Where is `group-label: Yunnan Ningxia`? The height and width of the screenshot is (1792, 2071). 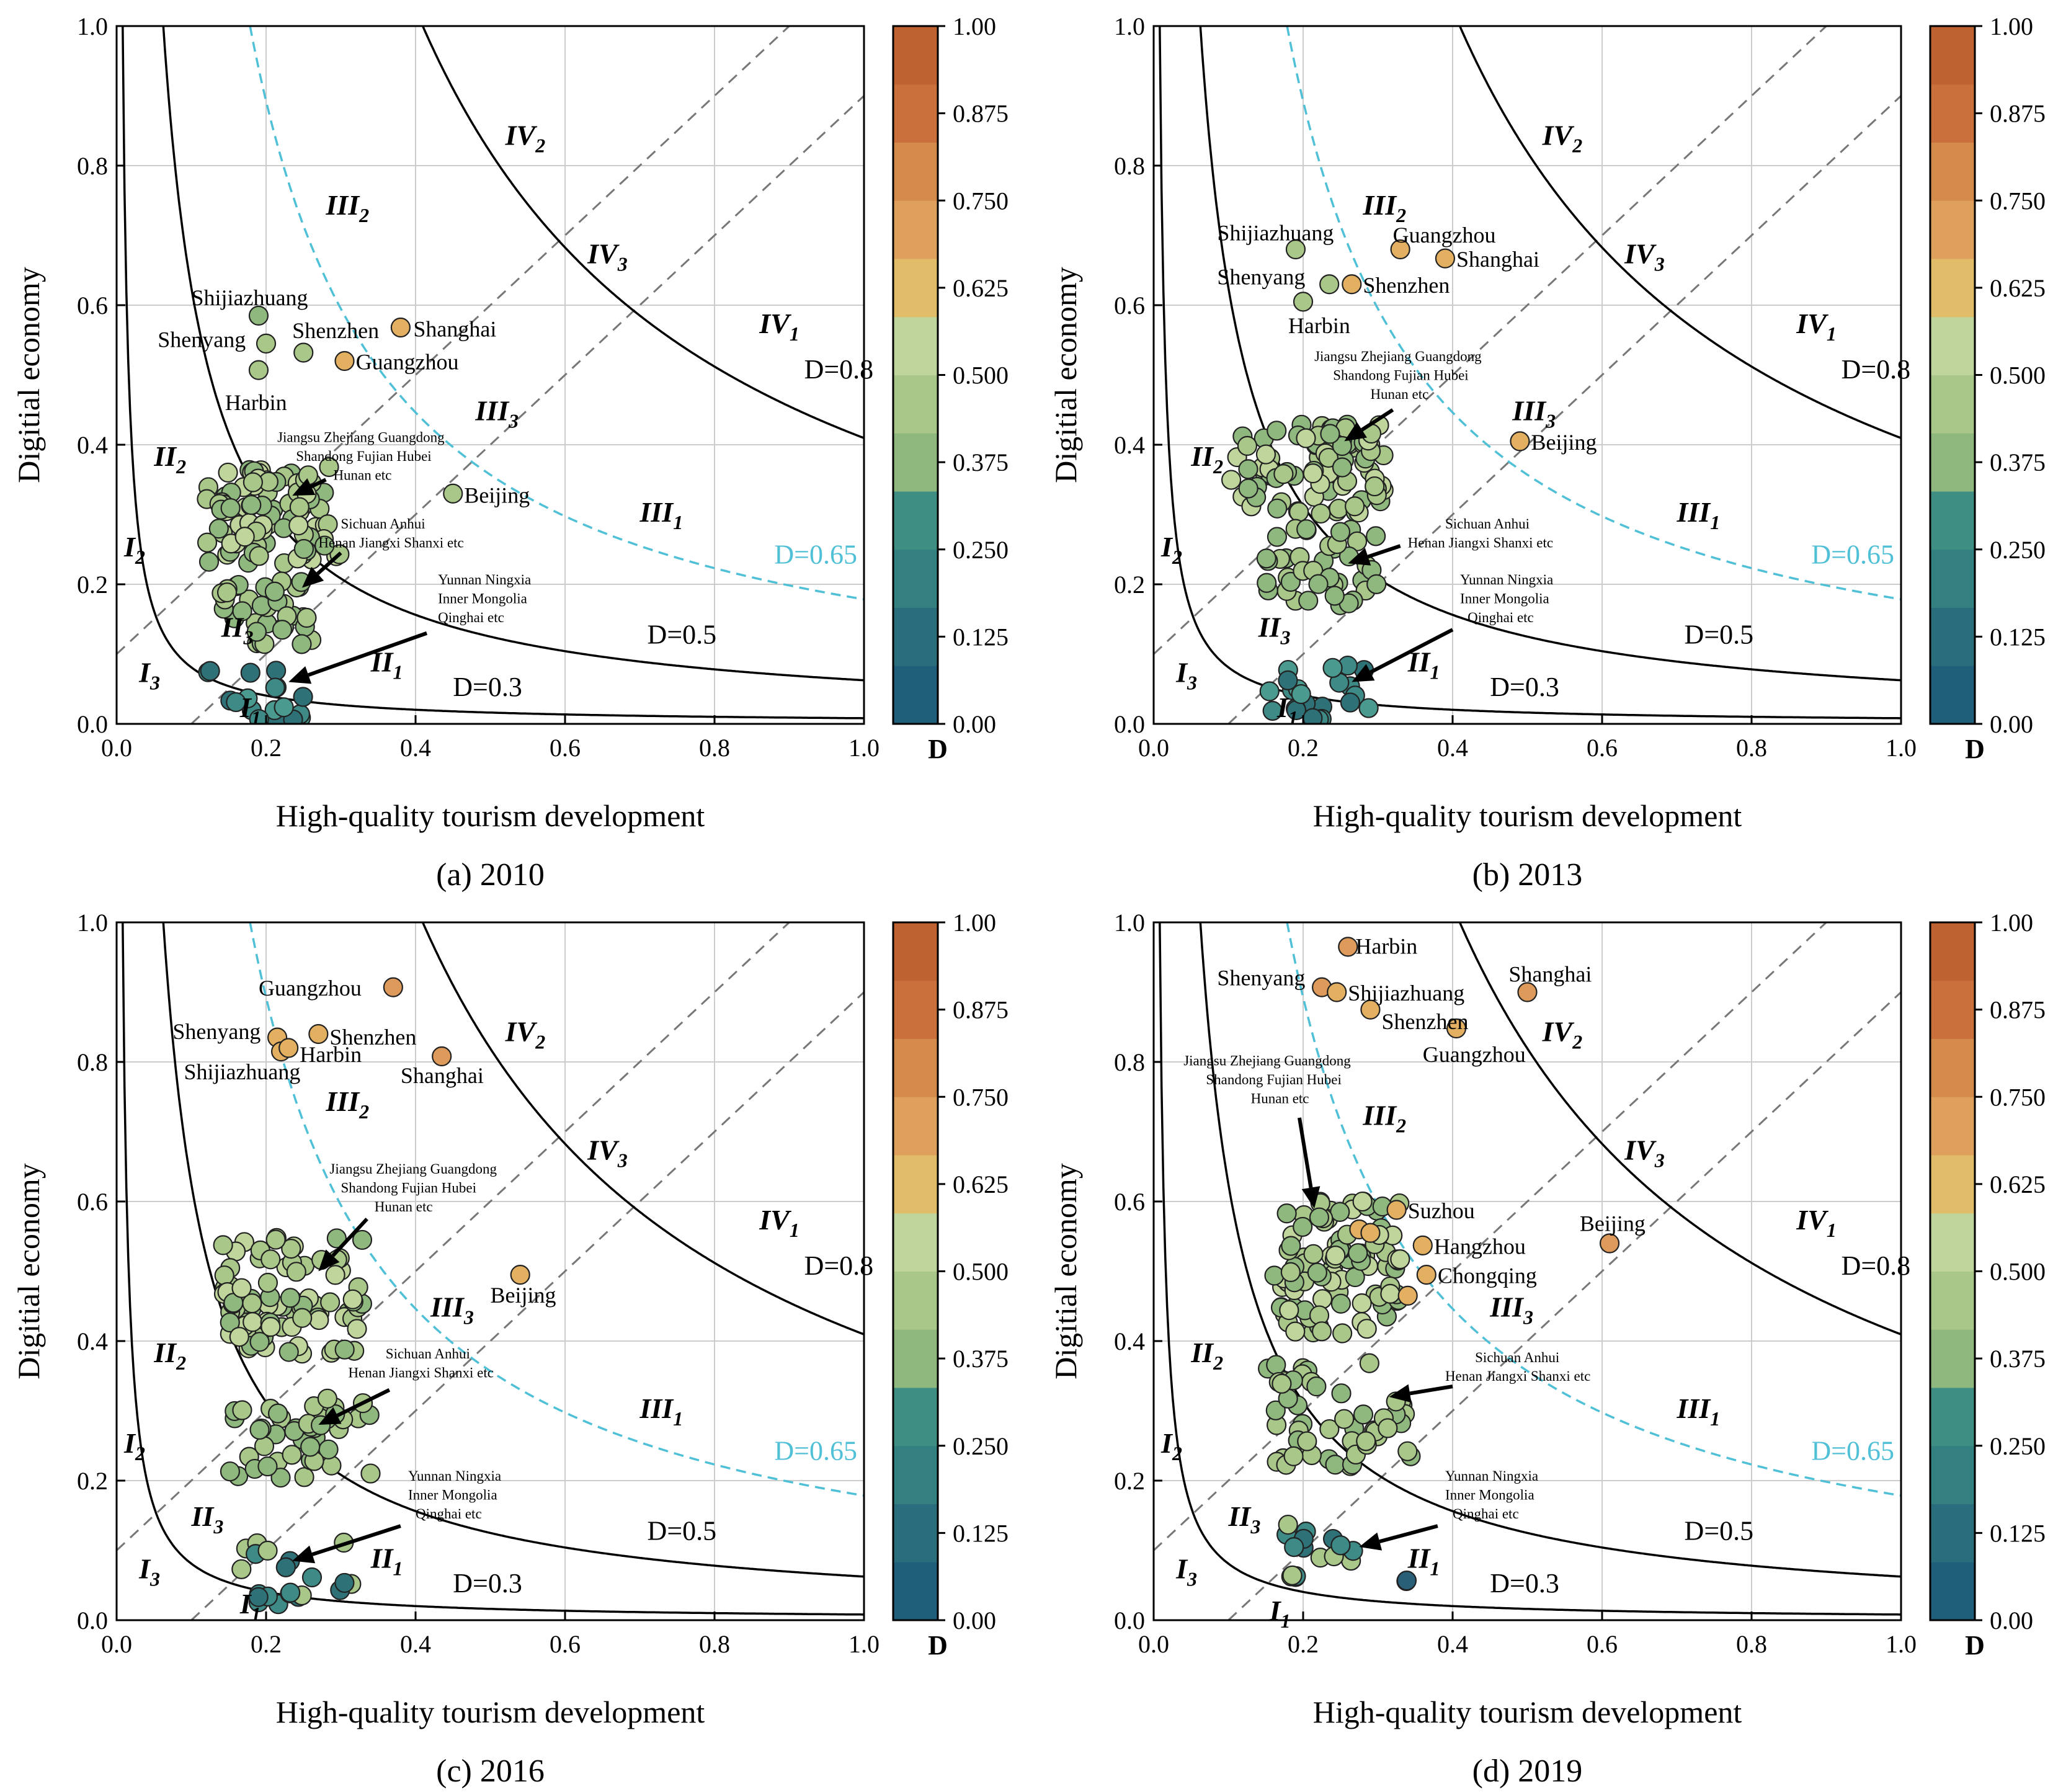
group-label: Yunnan Ningxia is located at coordinates (1506, 579).